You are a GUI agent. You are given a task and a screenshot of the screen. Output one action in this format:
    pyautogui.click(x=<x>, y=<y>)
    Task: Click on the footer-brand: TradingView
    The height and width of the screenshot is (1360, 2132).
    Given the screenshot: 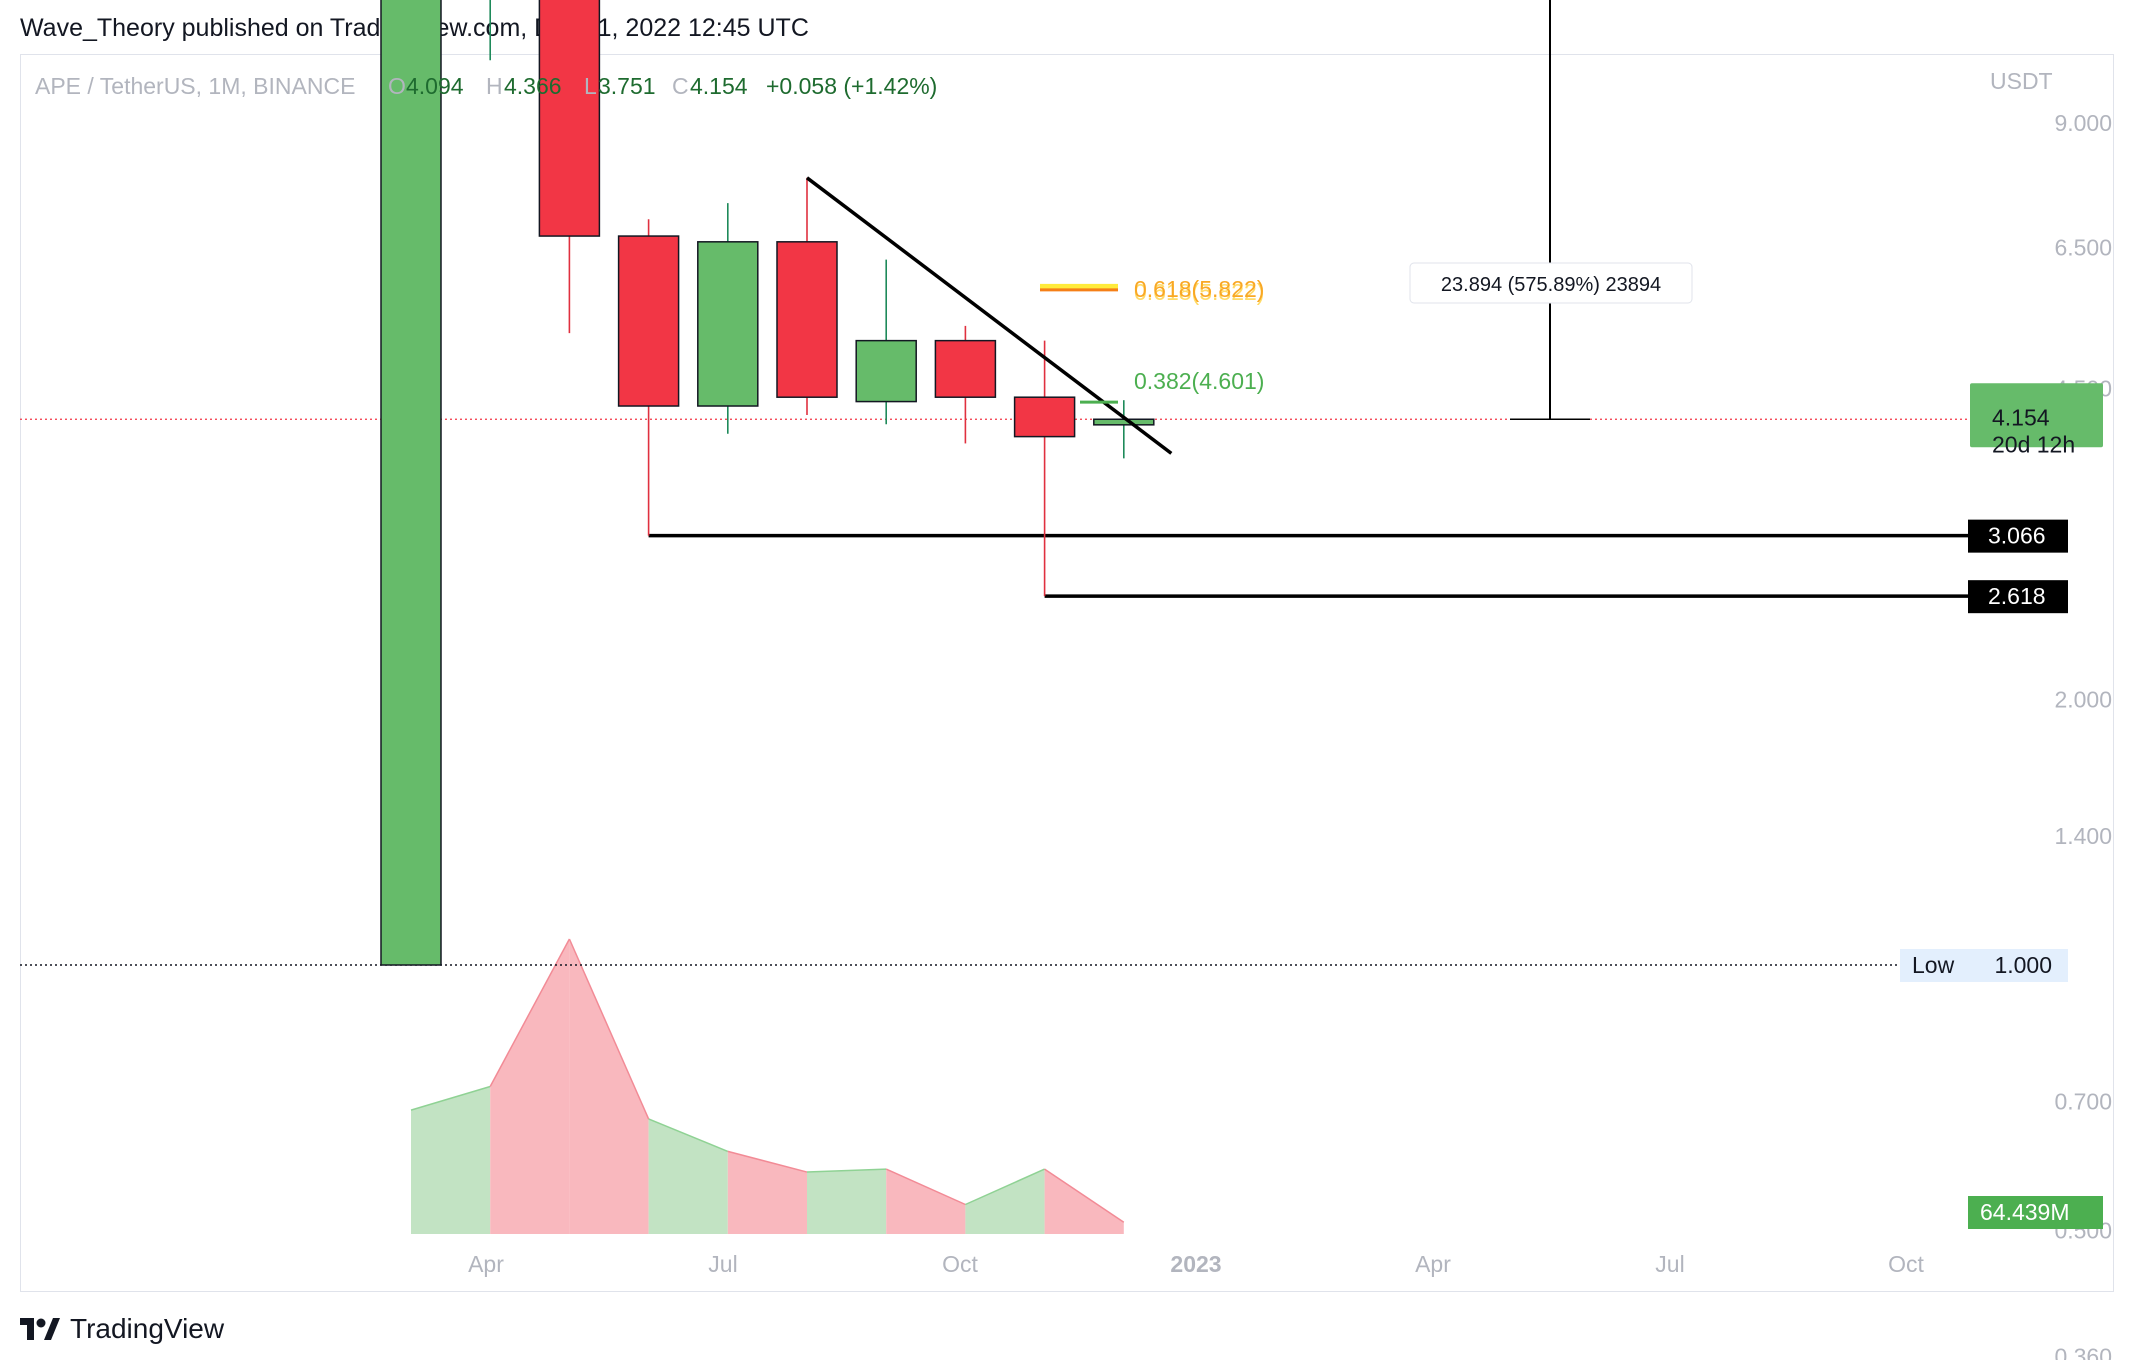 What is the action you would take?
    pyautogui.click(x=147, y=1328)
    